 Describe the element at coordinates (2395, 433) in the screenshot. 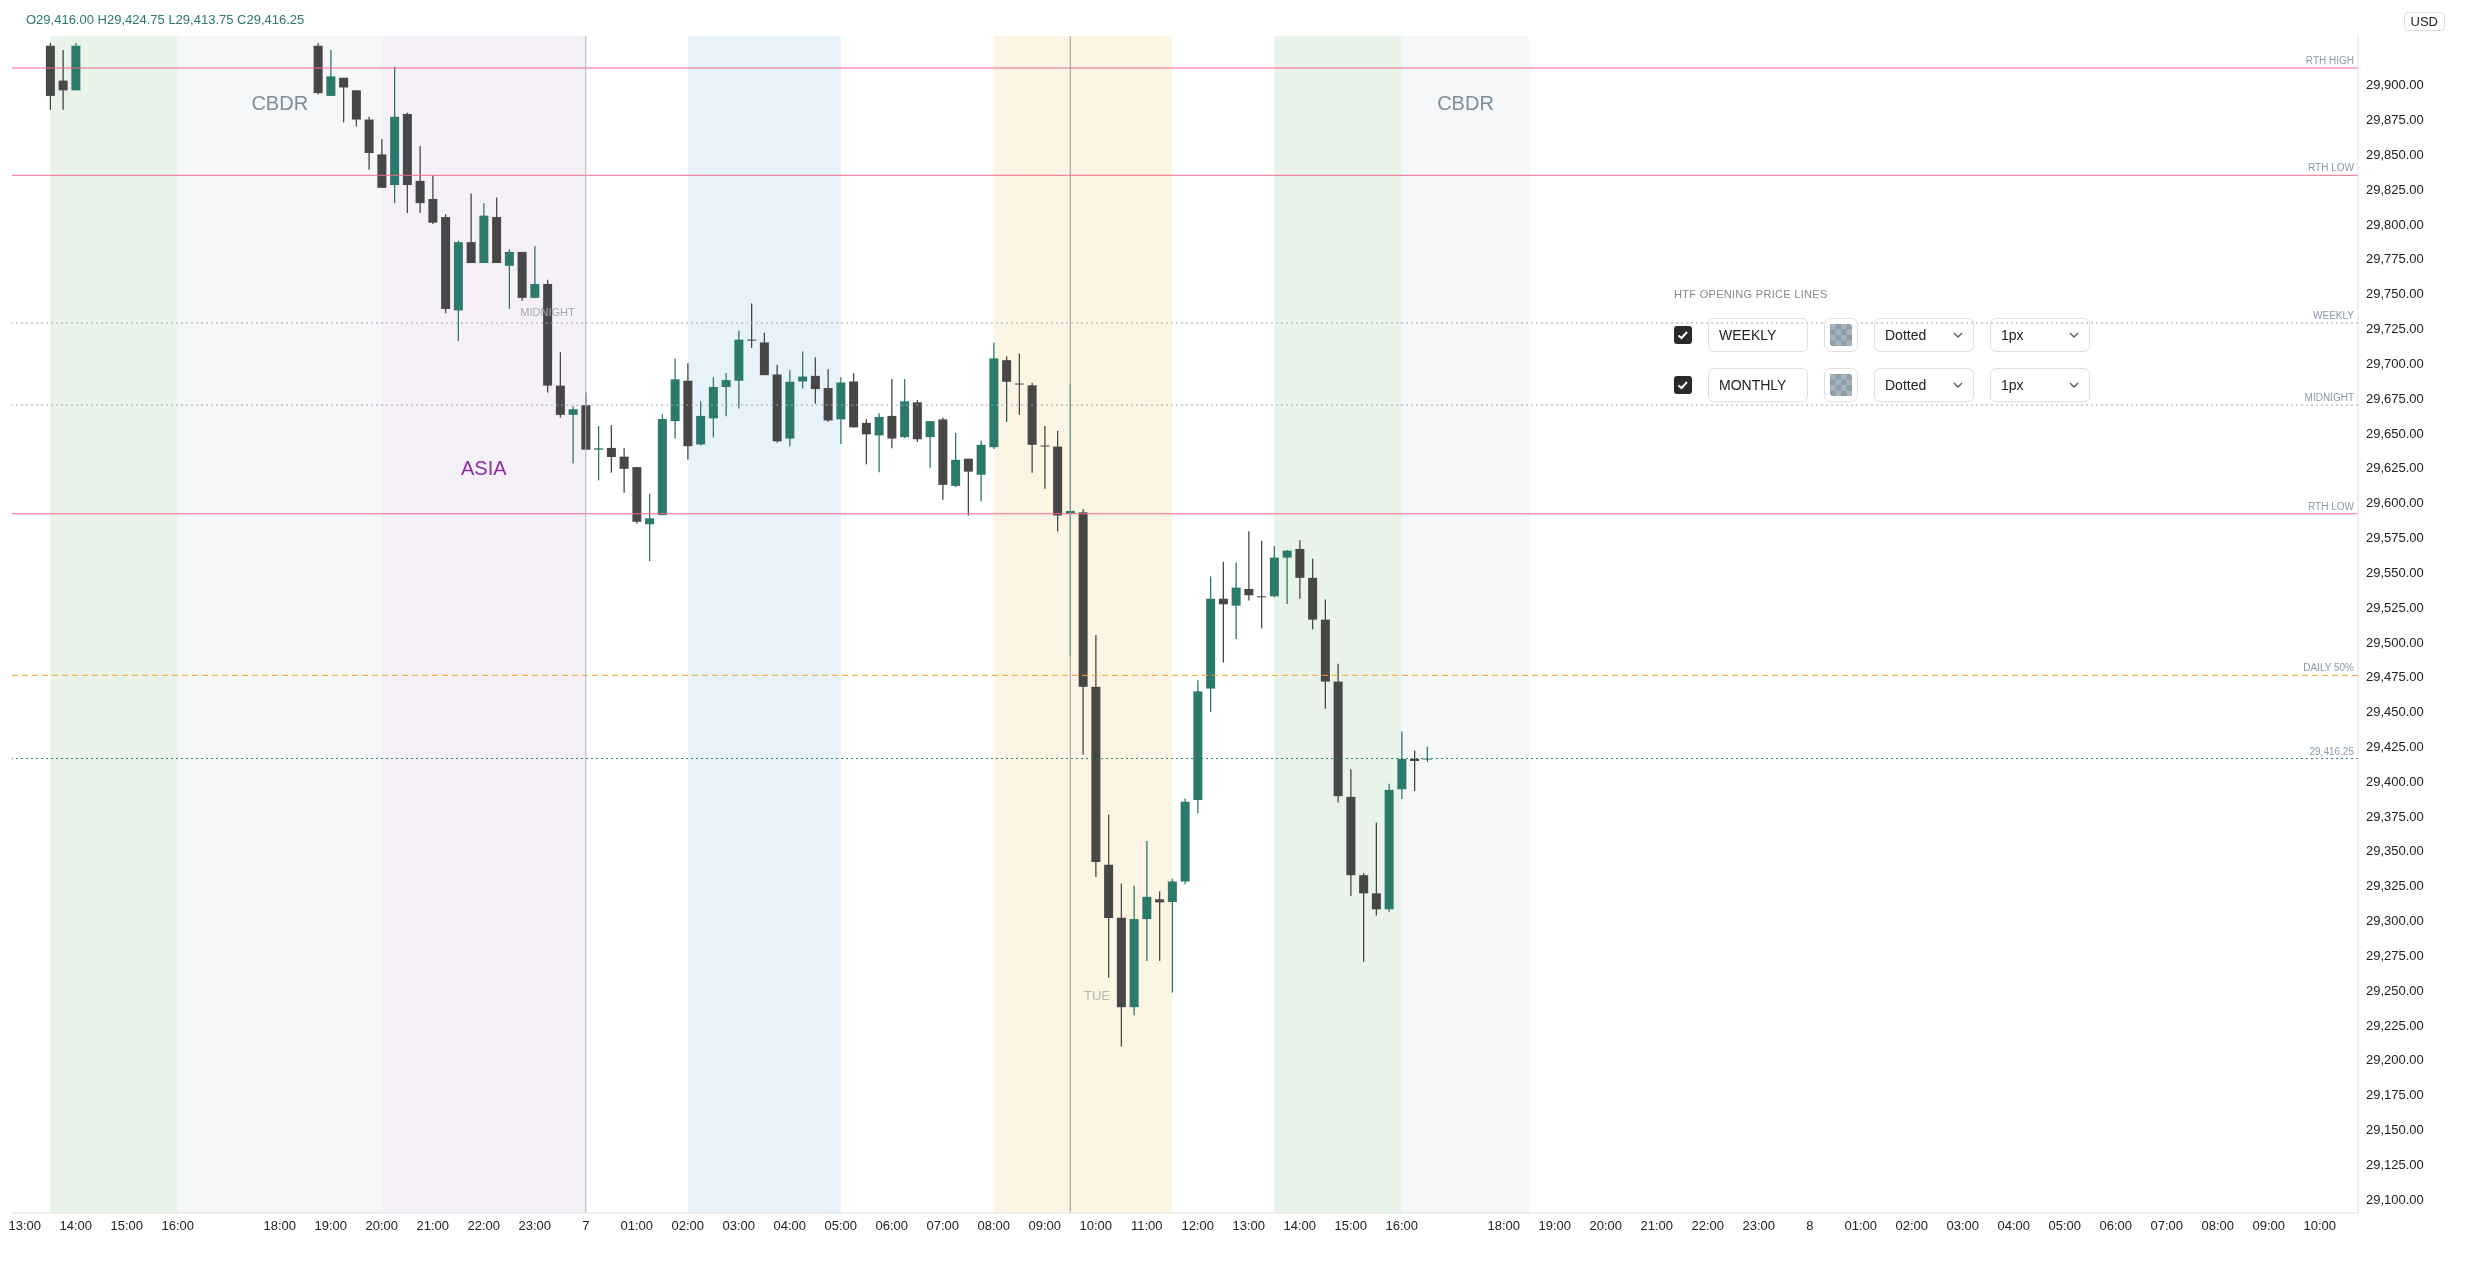

I see `y-tick-label: 29,650.00` at that location.